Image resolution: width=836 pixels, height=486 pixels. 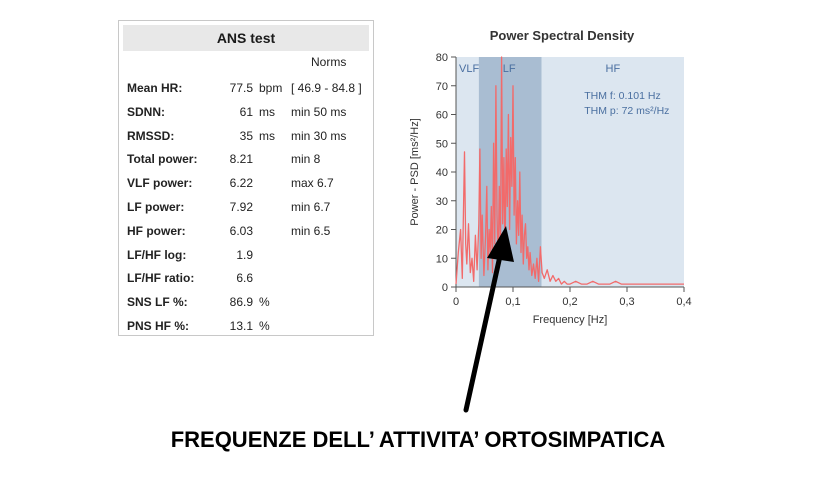 What do you see at coordinates (500, 244) in the screenshot?
I see `arrow-head` at bounding box center [500, 244].